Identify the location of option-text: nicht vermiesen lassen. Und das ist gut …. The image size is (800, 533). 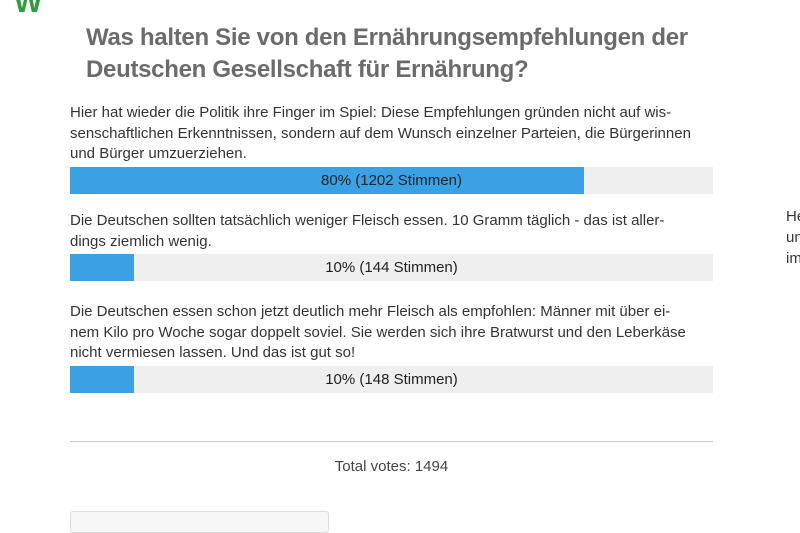
(213, 352).